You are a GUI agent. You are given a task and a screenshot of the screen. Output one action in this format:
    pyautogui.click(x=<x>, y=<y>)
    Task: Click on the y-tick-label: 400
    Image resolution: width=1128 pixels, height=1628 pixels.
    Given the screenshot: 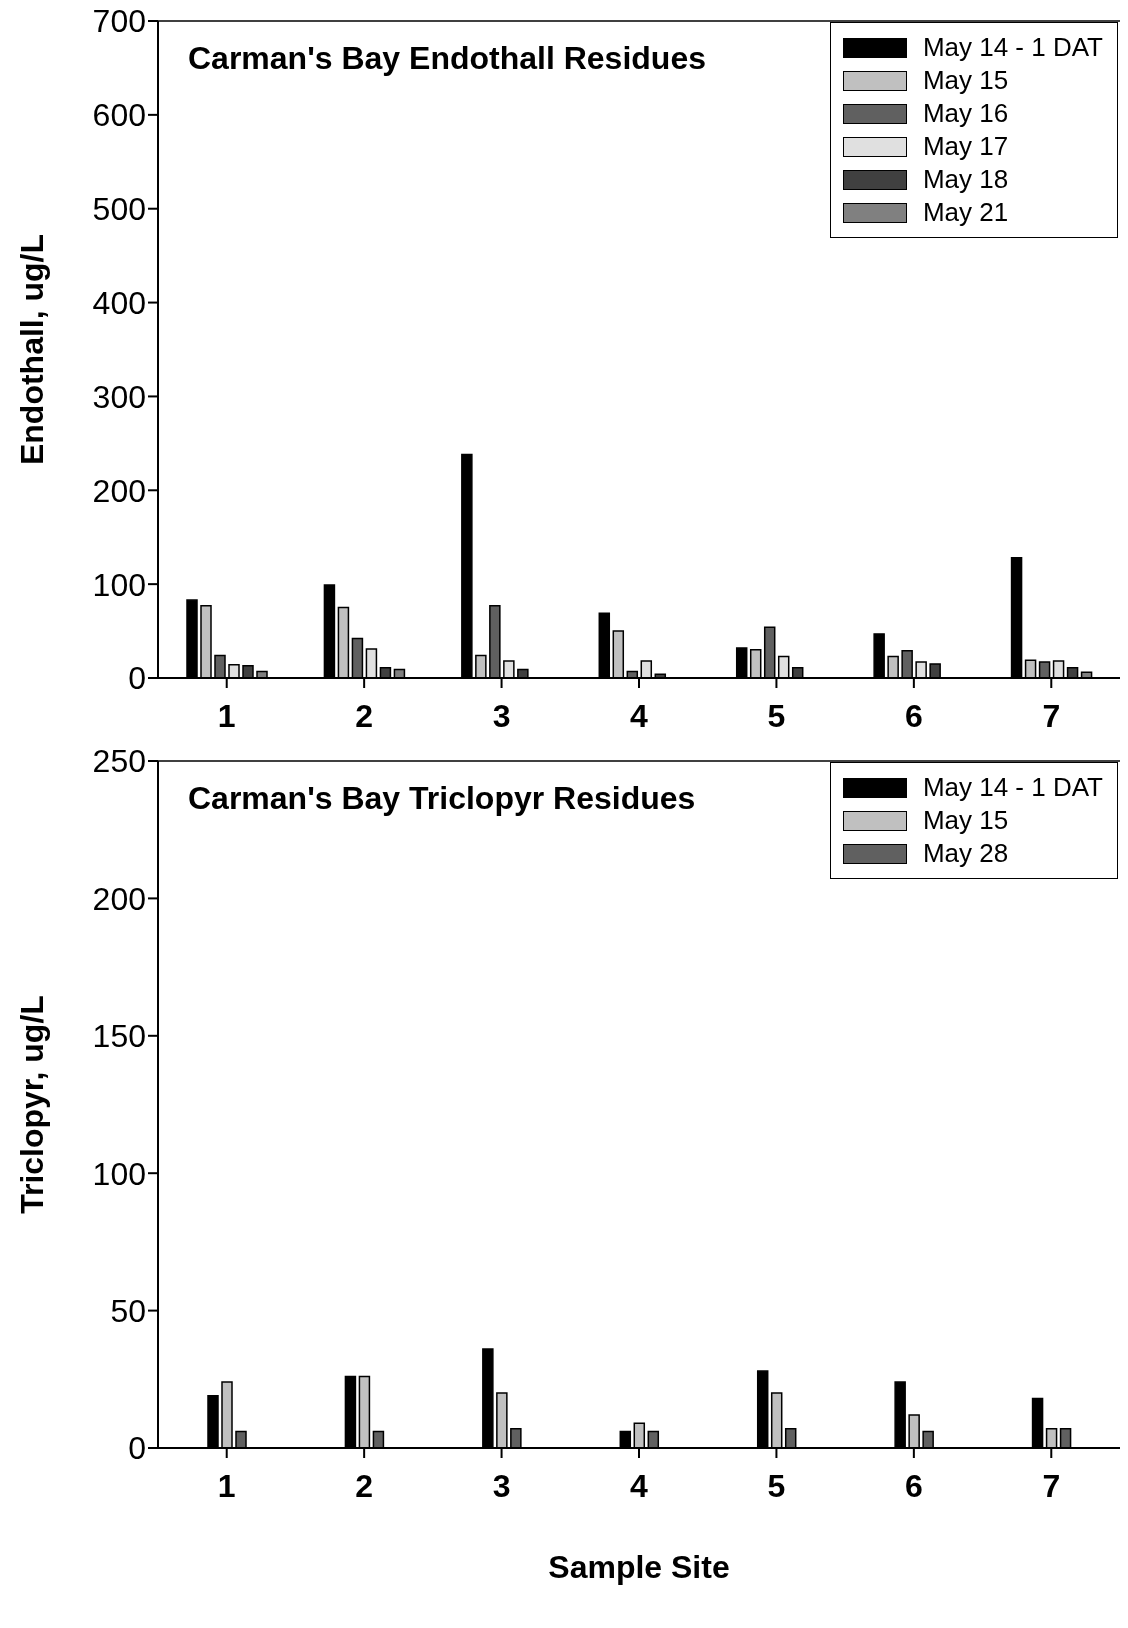 What is the action you would take?
    pyautogui.click(x=119, y=302)
    